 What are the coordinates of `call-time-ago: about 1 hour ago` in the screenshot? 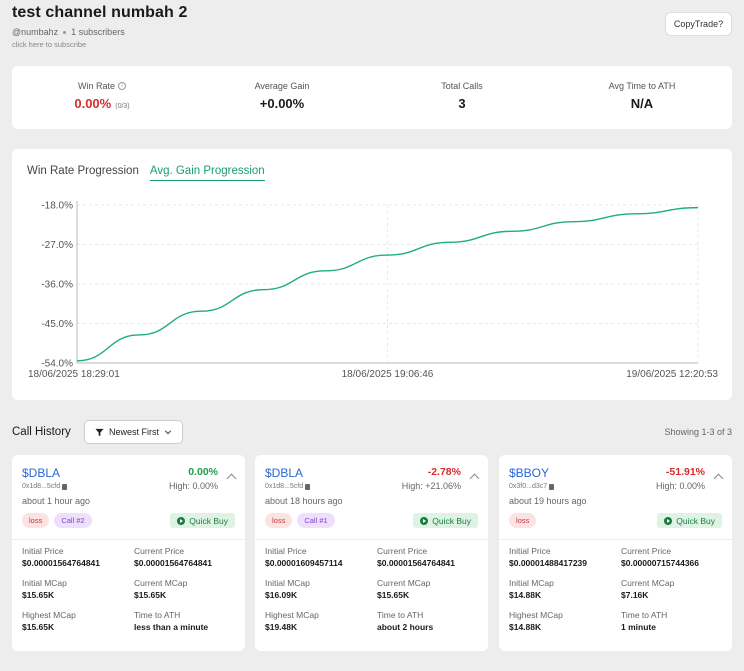 It's located at (56, 501).